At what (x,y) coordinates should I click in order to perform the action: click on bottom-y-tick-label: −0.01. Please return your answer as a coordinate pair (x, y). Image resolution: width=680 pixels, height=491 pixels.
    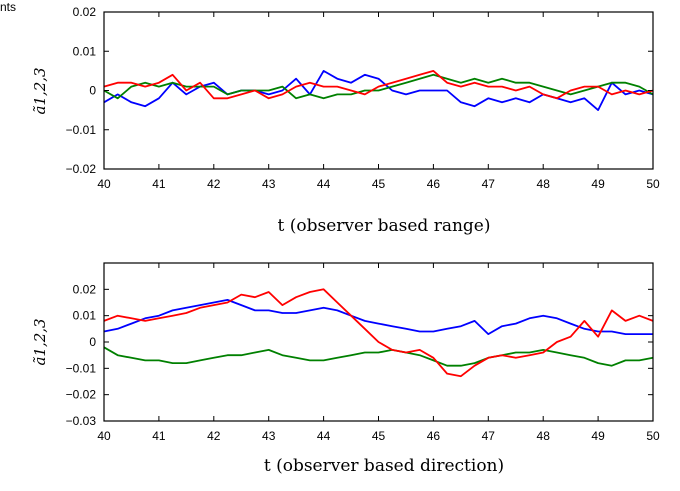
    Looking at the image, I should click on (81, 368).